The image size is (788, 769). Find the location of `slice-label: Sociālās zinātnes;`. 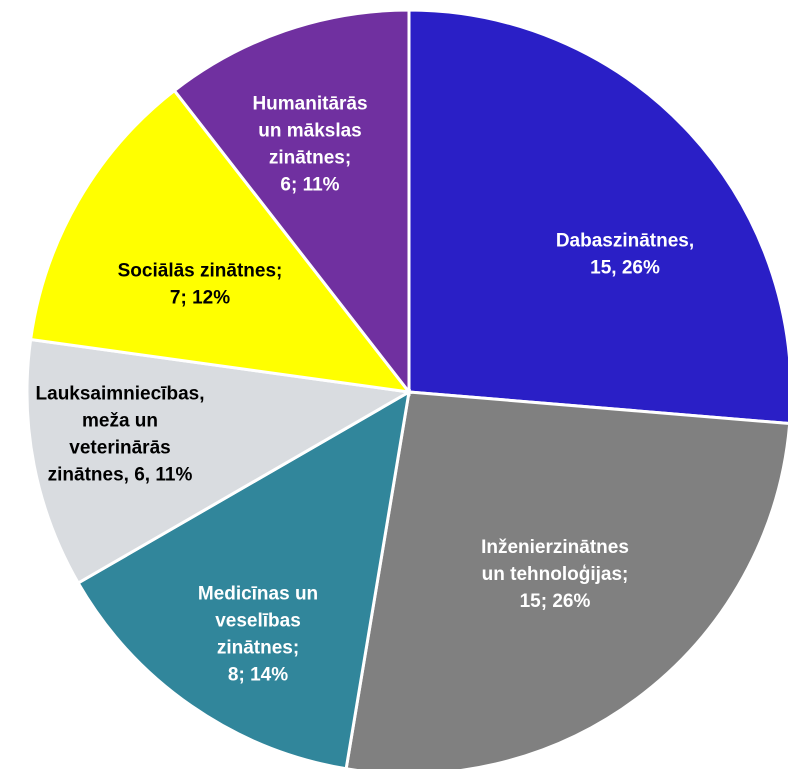

slice-label: Sociālās zinātnes; is located at coordinates (200, 271).